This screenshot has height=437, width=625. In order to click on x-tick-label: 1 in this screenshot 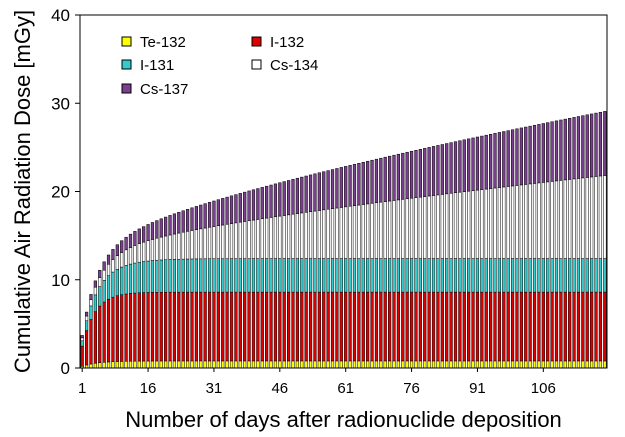, I will do `click(82, 388)`.